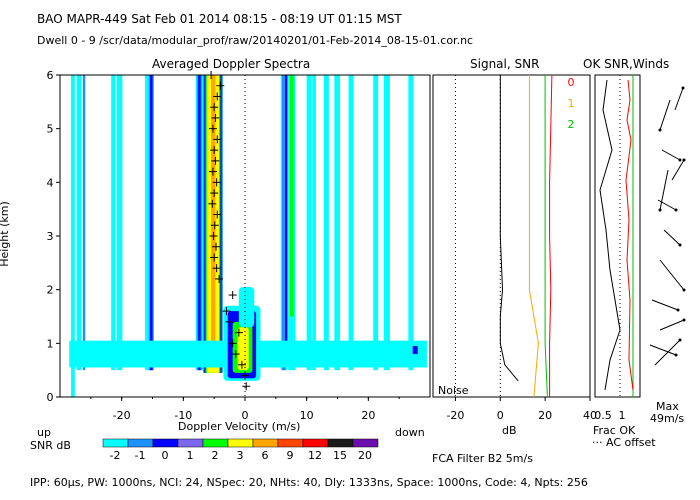  What do you see at coordinates (160, 353) in the screenshot?
I see `clutter-band` at bounding box center [160, 353].